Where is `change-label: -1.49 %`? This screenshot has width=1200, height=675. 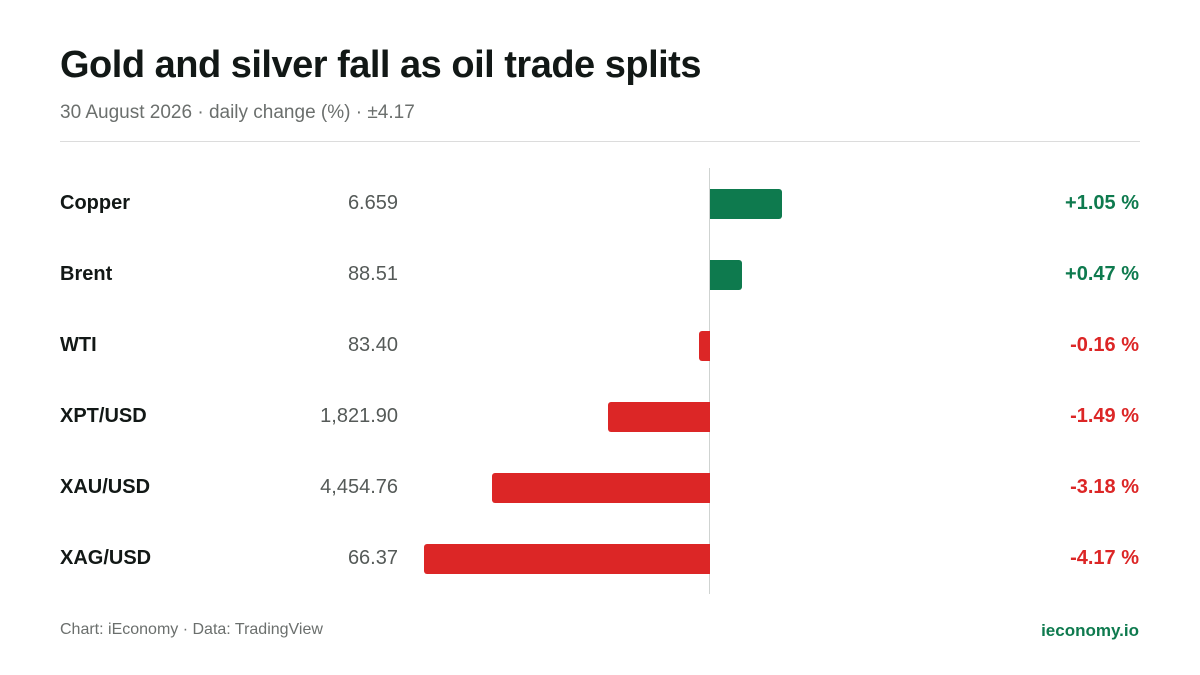 change-label: -1.49 % is located at coordinates (1104, 416).